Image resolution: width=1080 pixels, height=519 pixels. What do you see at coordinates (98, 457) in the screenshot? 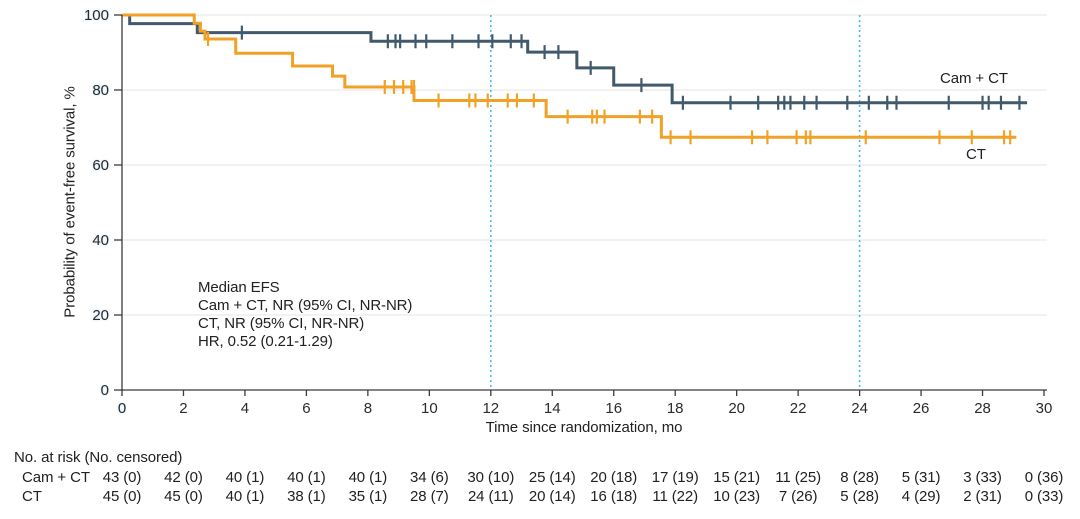
I see `risk-table-header: No. at risk (No. censored)` at bounding box center [98, 457].